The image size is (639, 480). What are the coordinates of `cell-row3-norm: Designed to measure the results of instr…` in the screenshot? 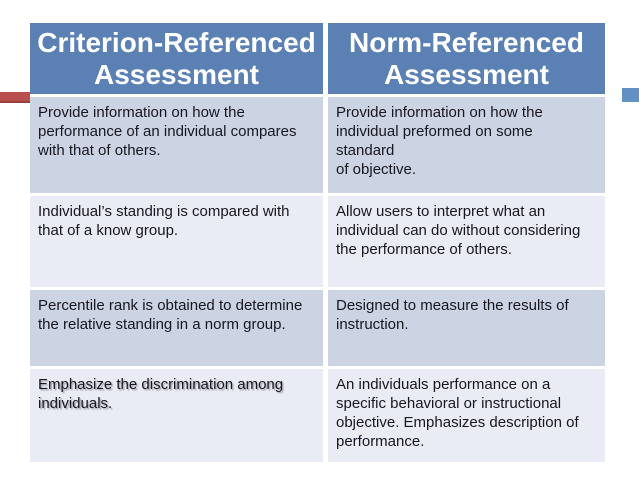 It's located at (466, 328).